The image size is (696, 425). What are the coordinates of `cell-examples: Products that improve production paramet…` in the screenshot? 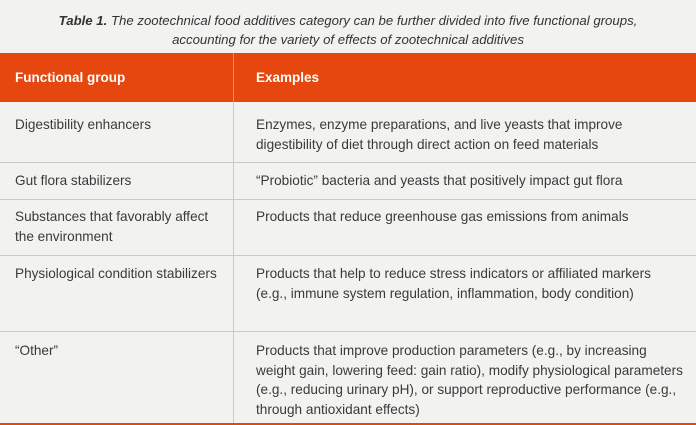 It's located at (469, 380).